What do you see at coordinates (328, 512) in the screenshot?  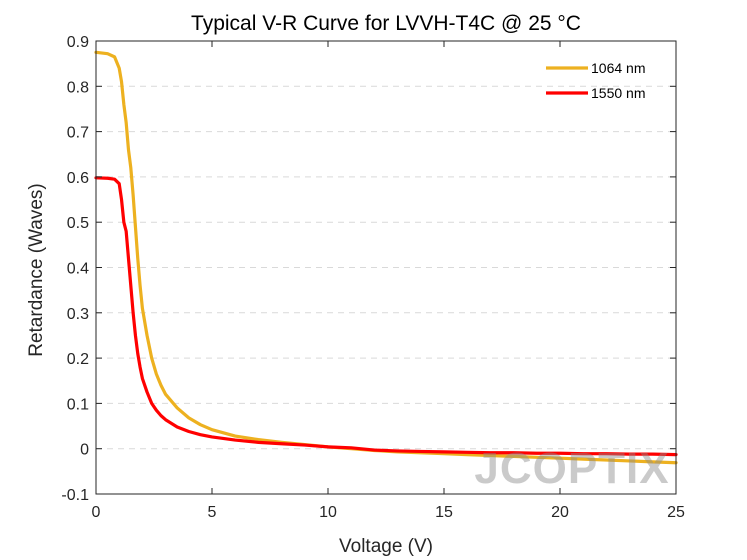 I see `x-tick-label: 10` at bounding box center [328, 512].